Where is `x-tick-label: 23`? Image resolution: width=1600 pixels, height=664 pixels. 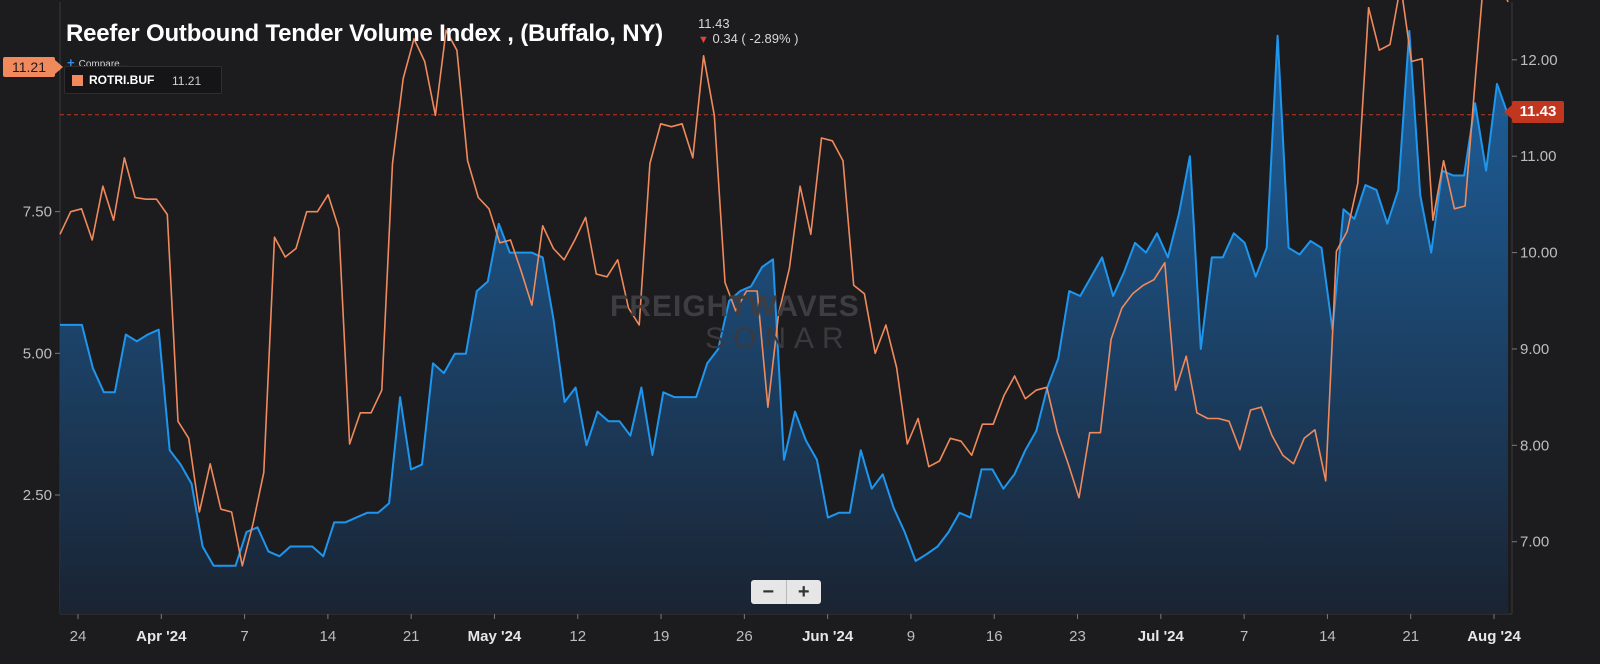
x-tick-label: 23 is located at coordinates (1077, 636).